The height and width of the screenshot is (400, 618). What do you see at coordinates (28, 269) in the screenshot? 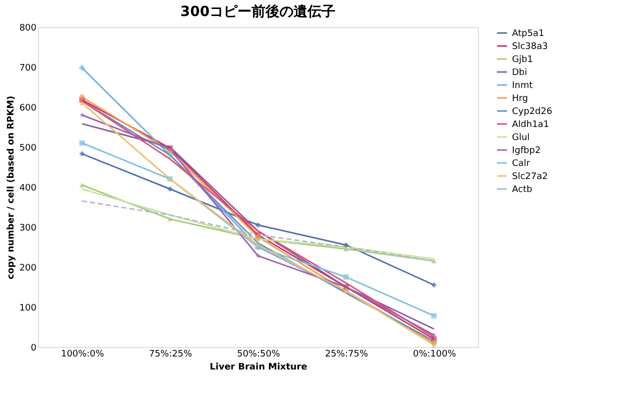
I see `y-tick-label: 200` at bounding box center [28, 269].